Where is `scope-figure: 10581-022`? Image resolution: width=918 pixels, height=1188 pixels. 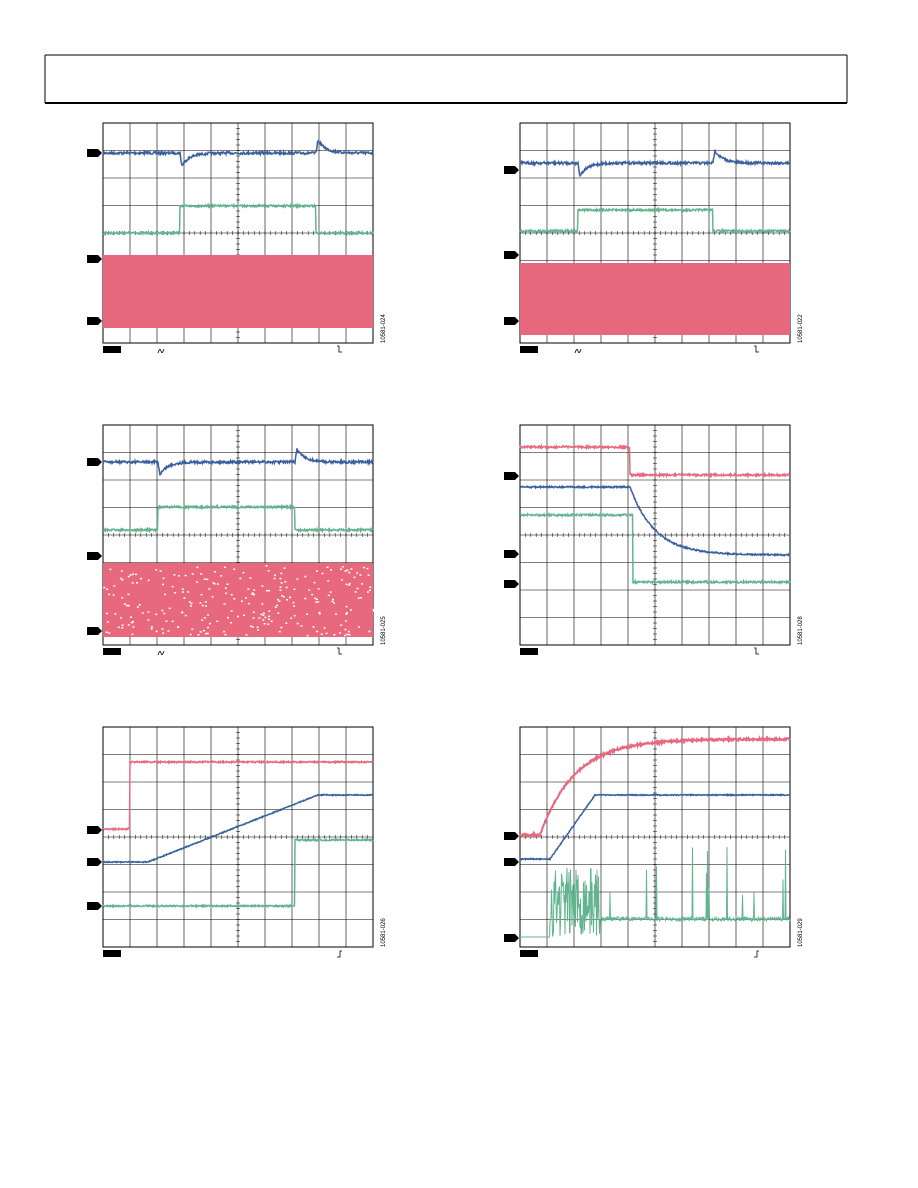 scope-figure: 10581-022 is located at coordinates (654, 238).